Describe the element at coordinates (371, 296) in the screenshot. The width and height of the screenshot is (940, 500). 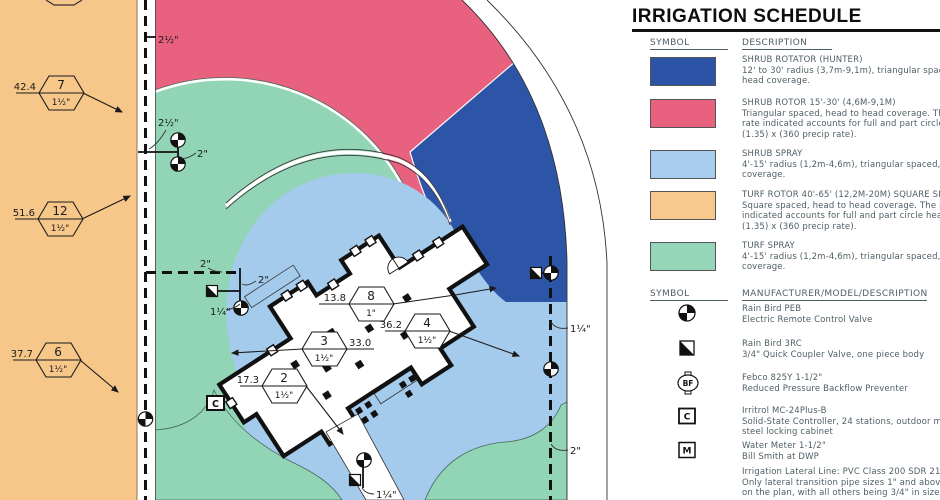
I see `svg-text: 8` at that location.